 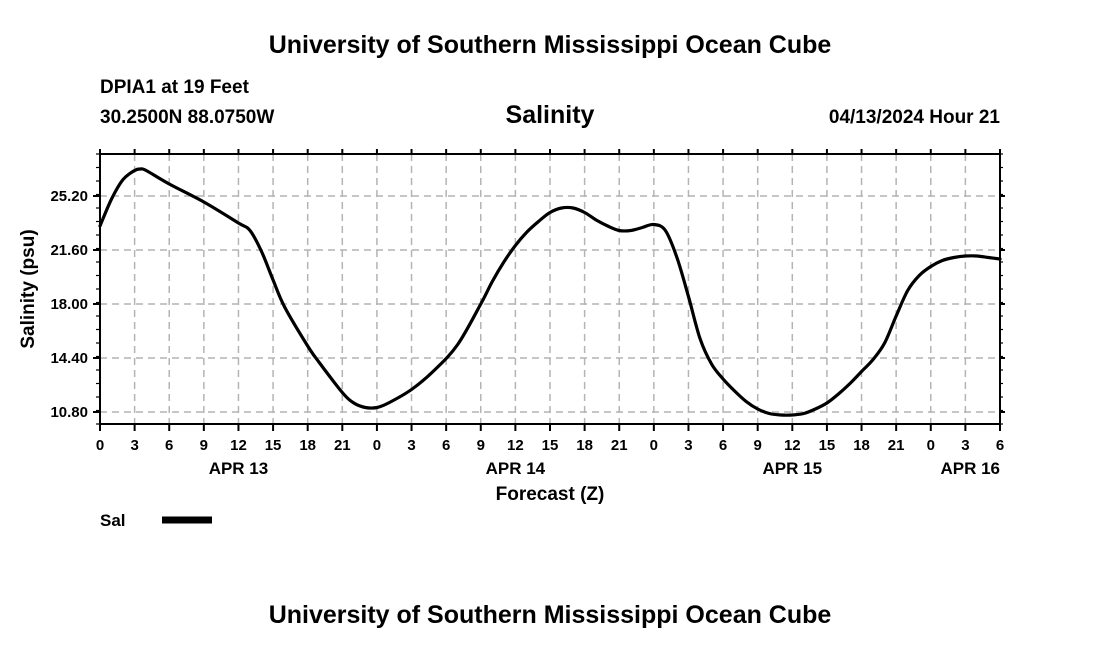 What do you see at coordinates (550, 494) in the screenshot?
I see `x-axis-label: Forecast (Z)` at bounding box center [550, 494].